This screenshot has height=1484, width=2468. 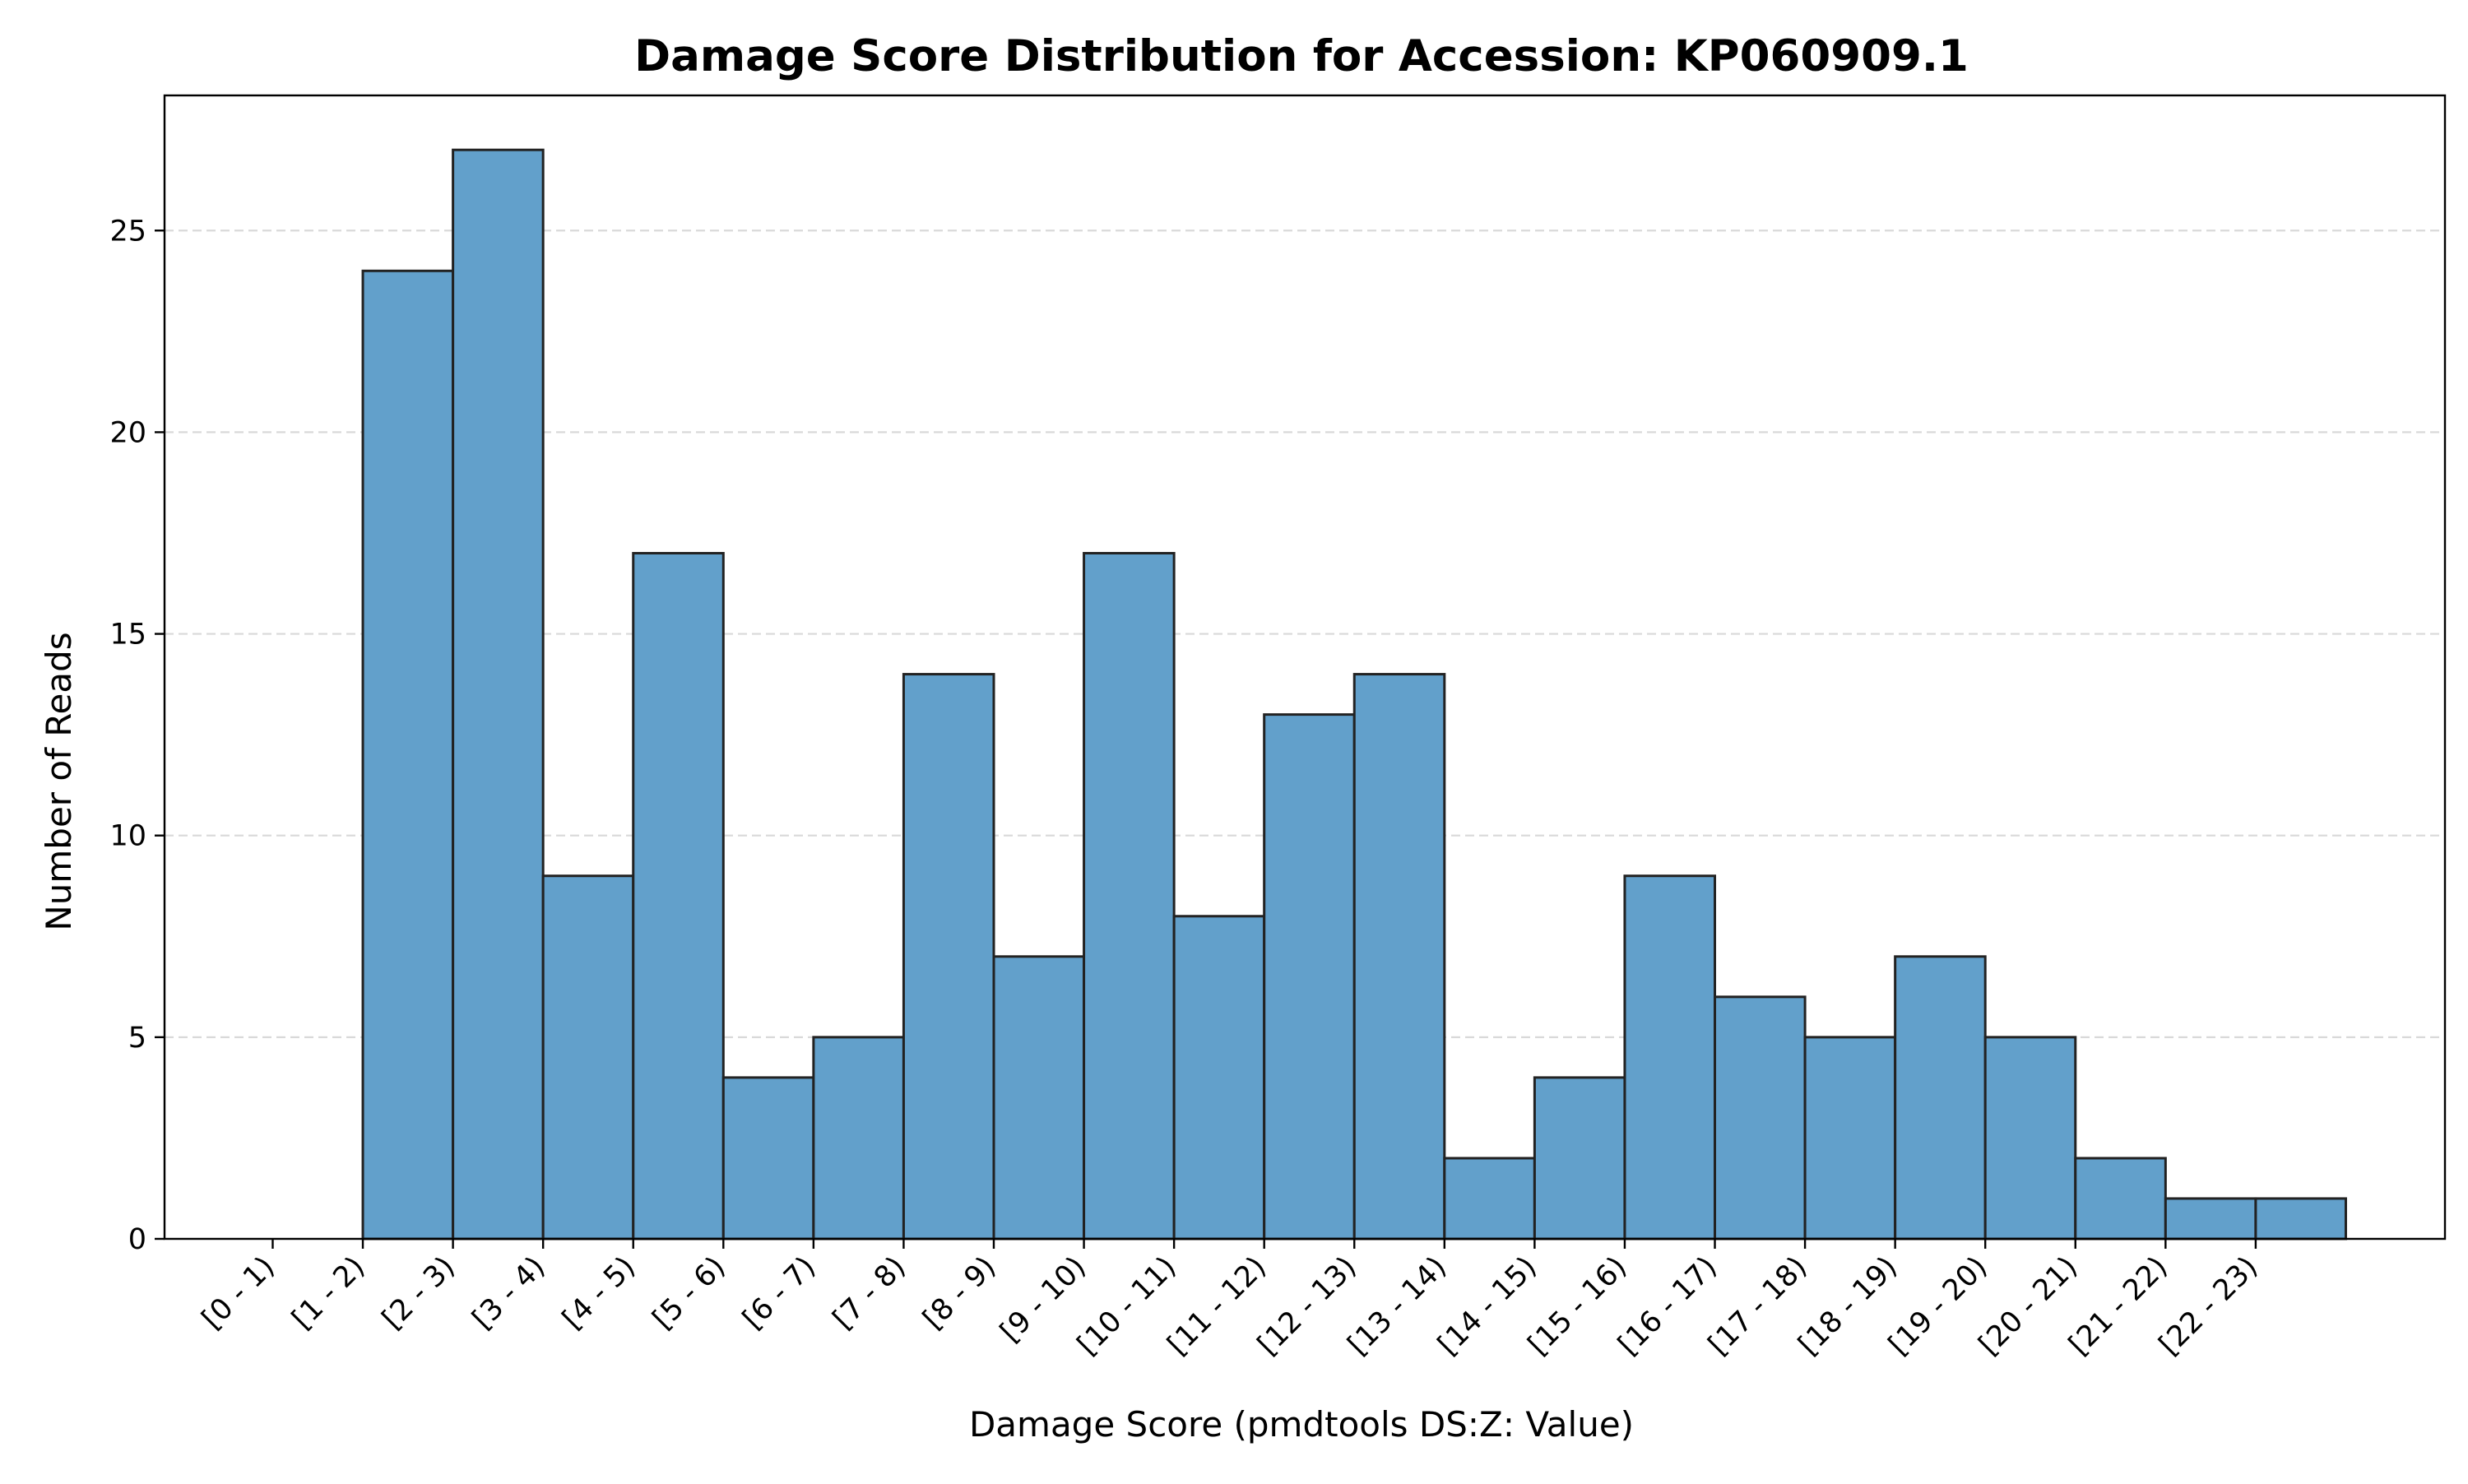 What do you see at coordinates (127, 232) in the screenshot?
I see `y-tick-label-25: 25` at bounding box center [127, 232].